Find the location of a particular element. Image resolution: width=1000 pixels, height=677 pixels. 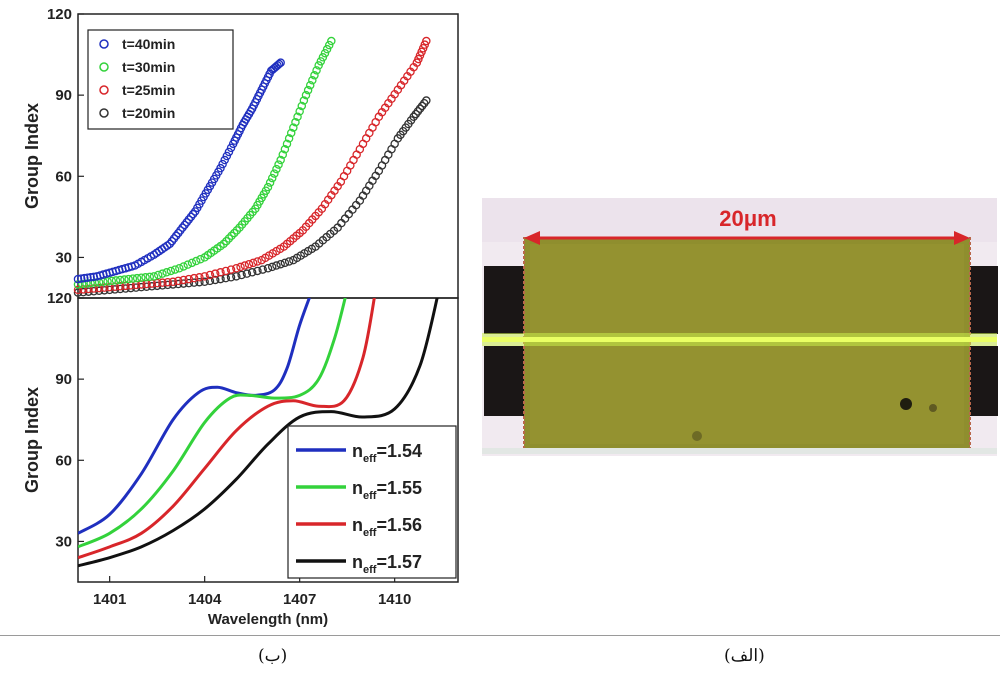

bottom-y-tick-label: 120 is located at coordinates (59, 298).